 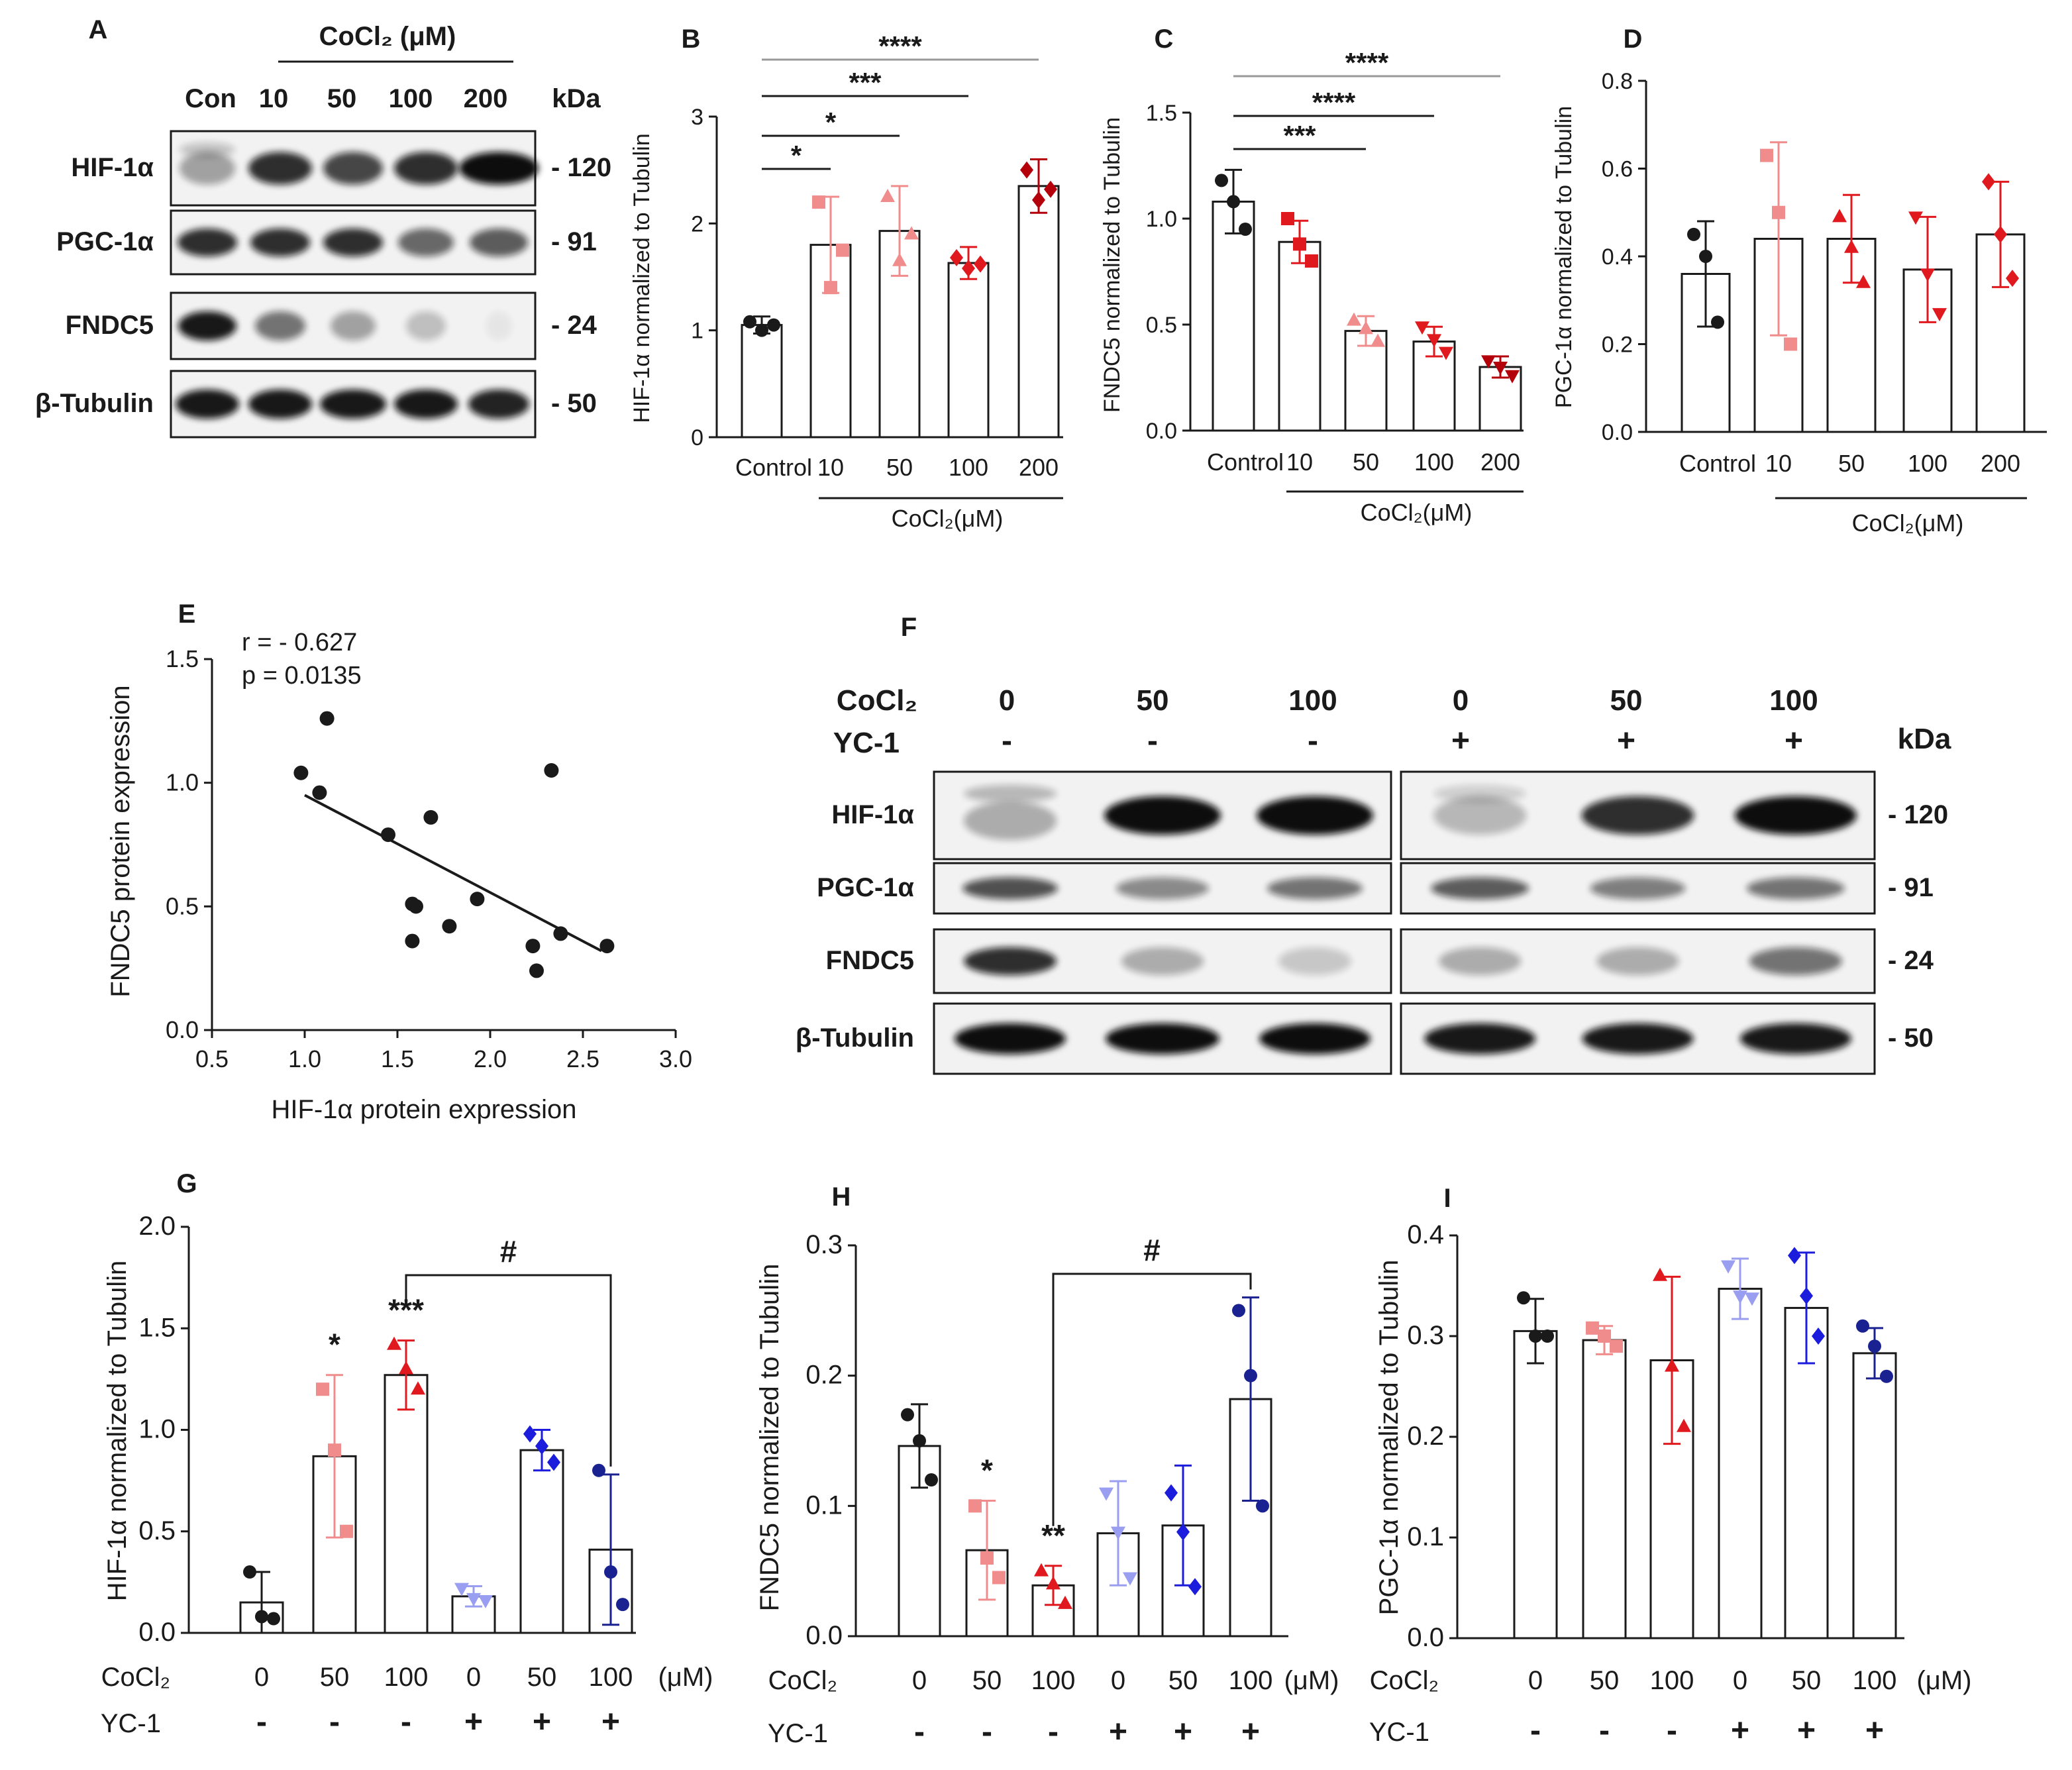 I want to click on y-tick-label: 0.4, so click(x=1617, y=257).